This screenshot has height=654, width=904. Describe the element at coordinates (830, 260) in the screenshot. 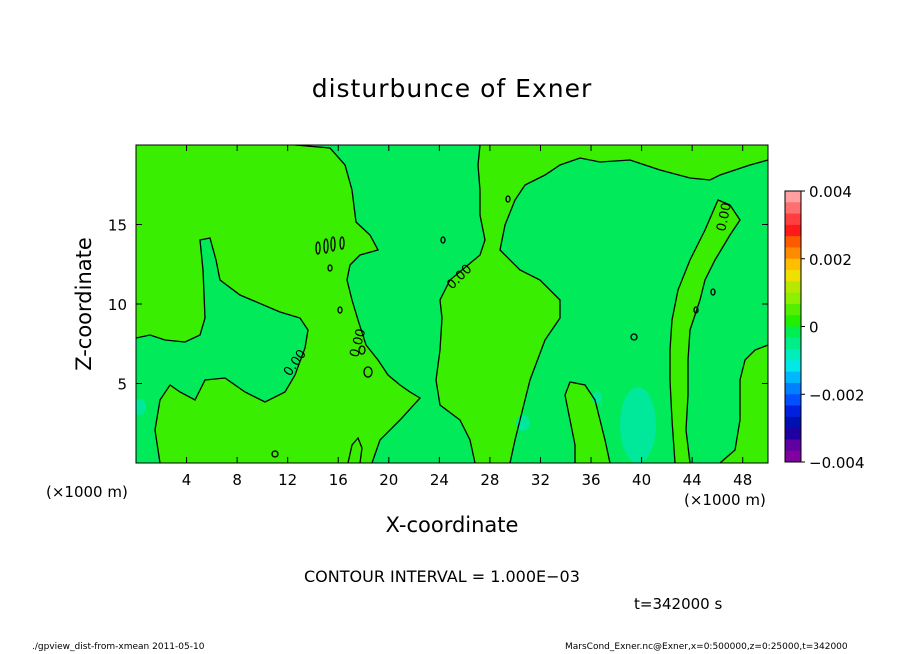

I see `colorbar-tick-label: 0.002` at that location.